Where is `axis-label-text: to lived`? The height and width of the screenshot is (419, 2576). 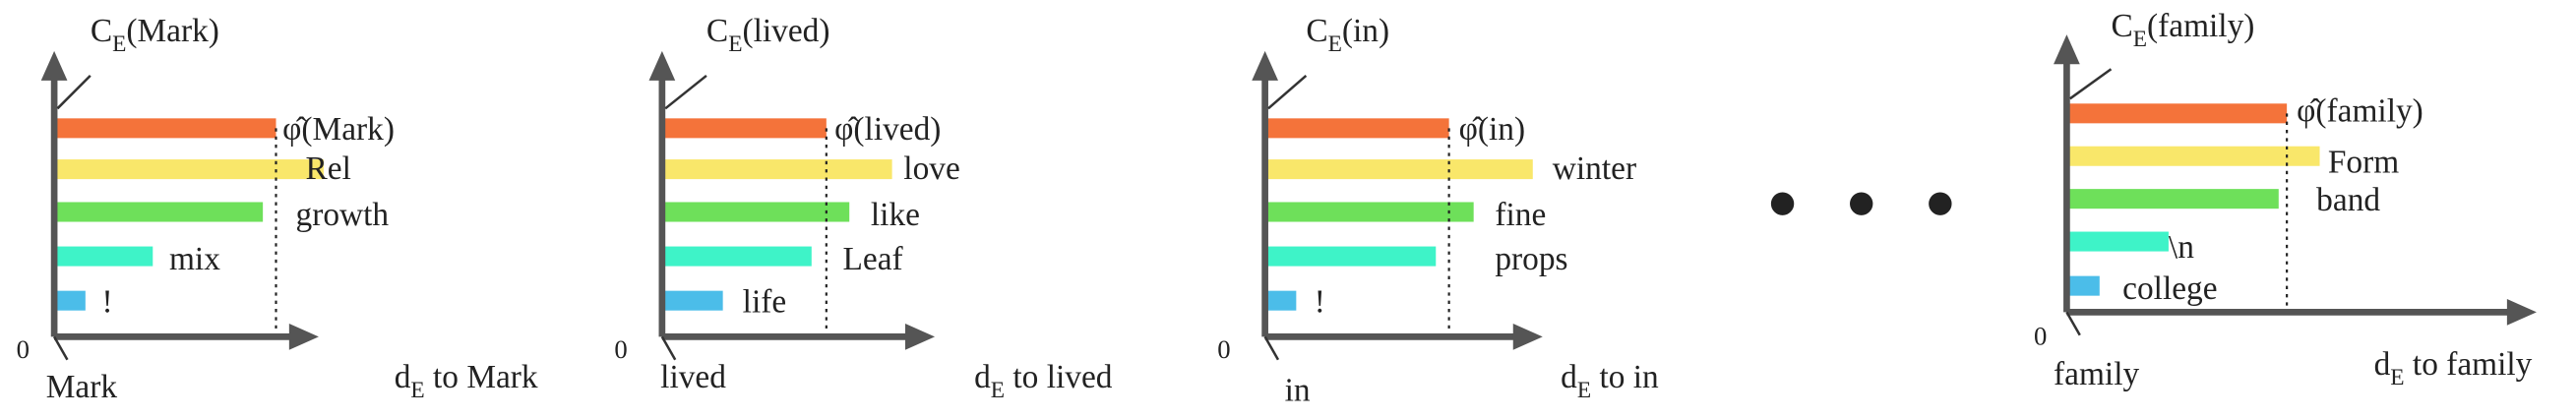 axis-label-text: to lived is located at coordinates (1059, 377).